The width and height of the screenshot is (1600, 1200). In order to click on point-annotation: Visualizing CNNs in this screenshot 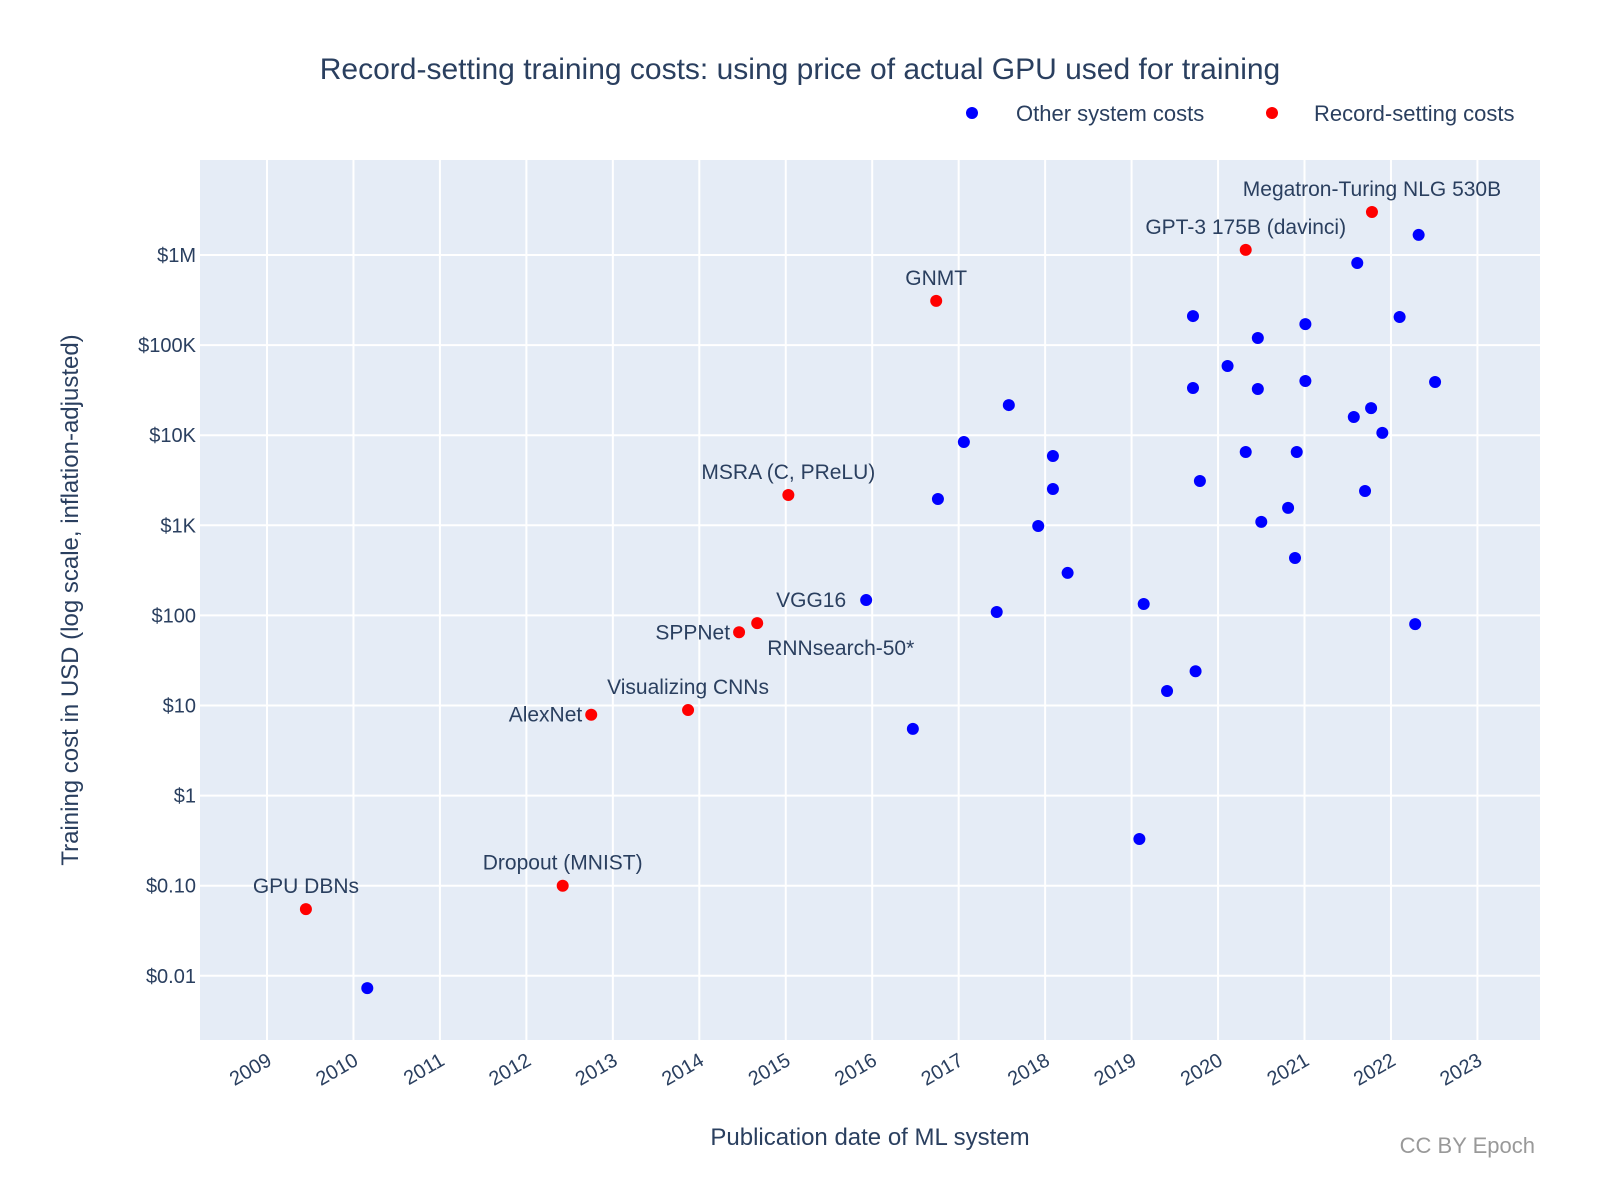, I will do `click(688, 687)`.